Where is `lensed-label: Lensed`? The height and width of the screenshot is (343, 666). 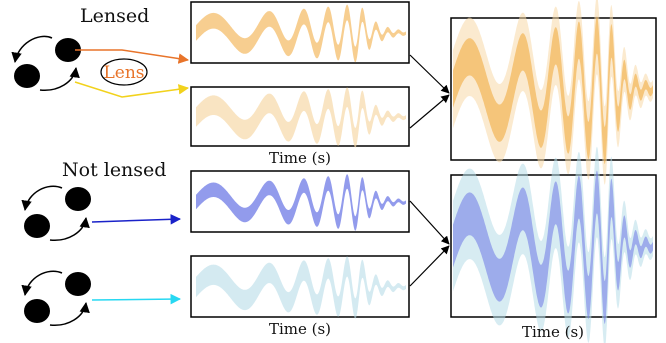
lensed-label: Lensed is located at coordinates (114, 16).